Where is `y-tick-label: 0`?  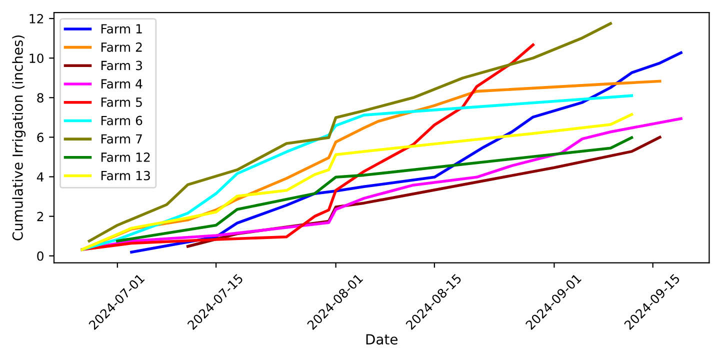 y-tick-label: 0 is located at coordinates (40, 256).